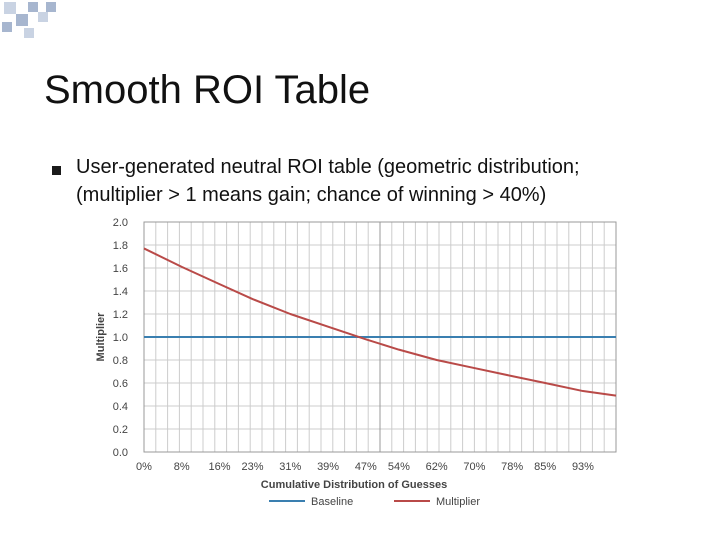 This screenshot has height=540, width=720. What do you see at coordinates (120, 315) in the screenshot?
I see `y-tick-label: 1.2` at bounding box center [120, 315].